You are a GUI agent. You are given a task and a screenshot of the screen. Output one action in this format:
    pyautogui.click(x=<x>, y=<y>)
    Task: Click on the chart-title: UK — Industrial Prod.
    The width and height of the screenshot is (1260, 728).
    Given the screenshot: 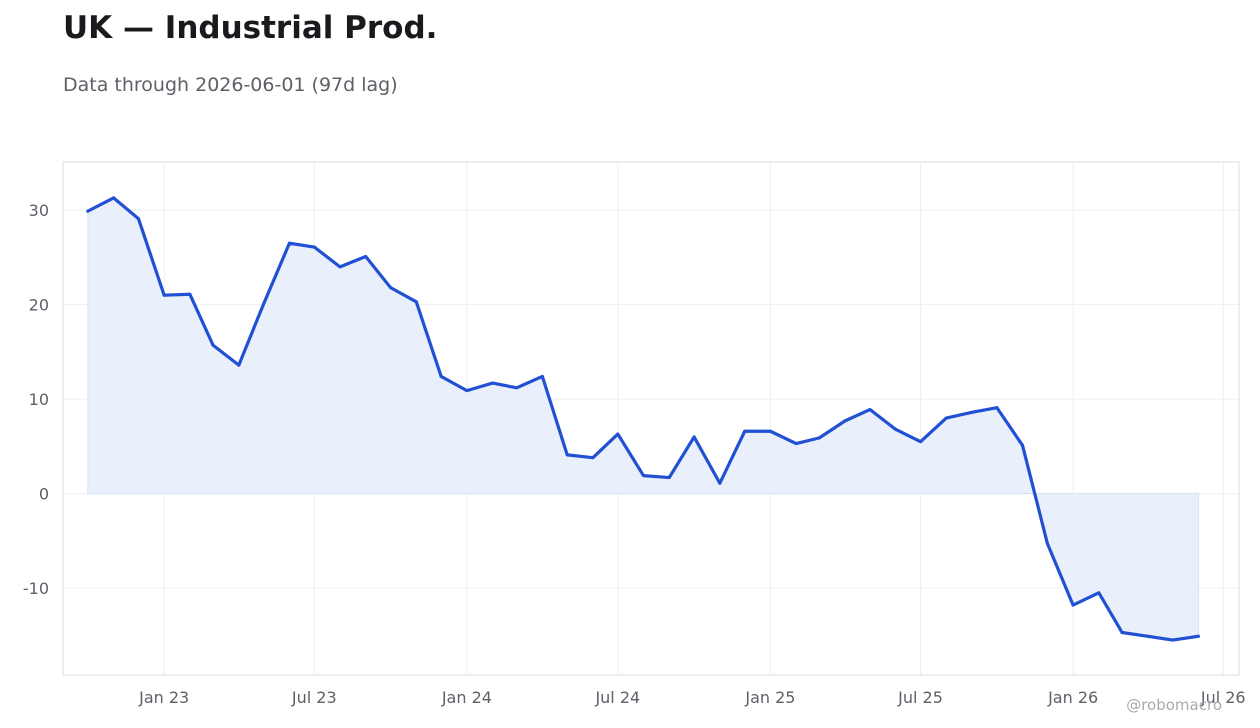 What is the action you would take?
    pyautogui.click(x=250, y=28)
    